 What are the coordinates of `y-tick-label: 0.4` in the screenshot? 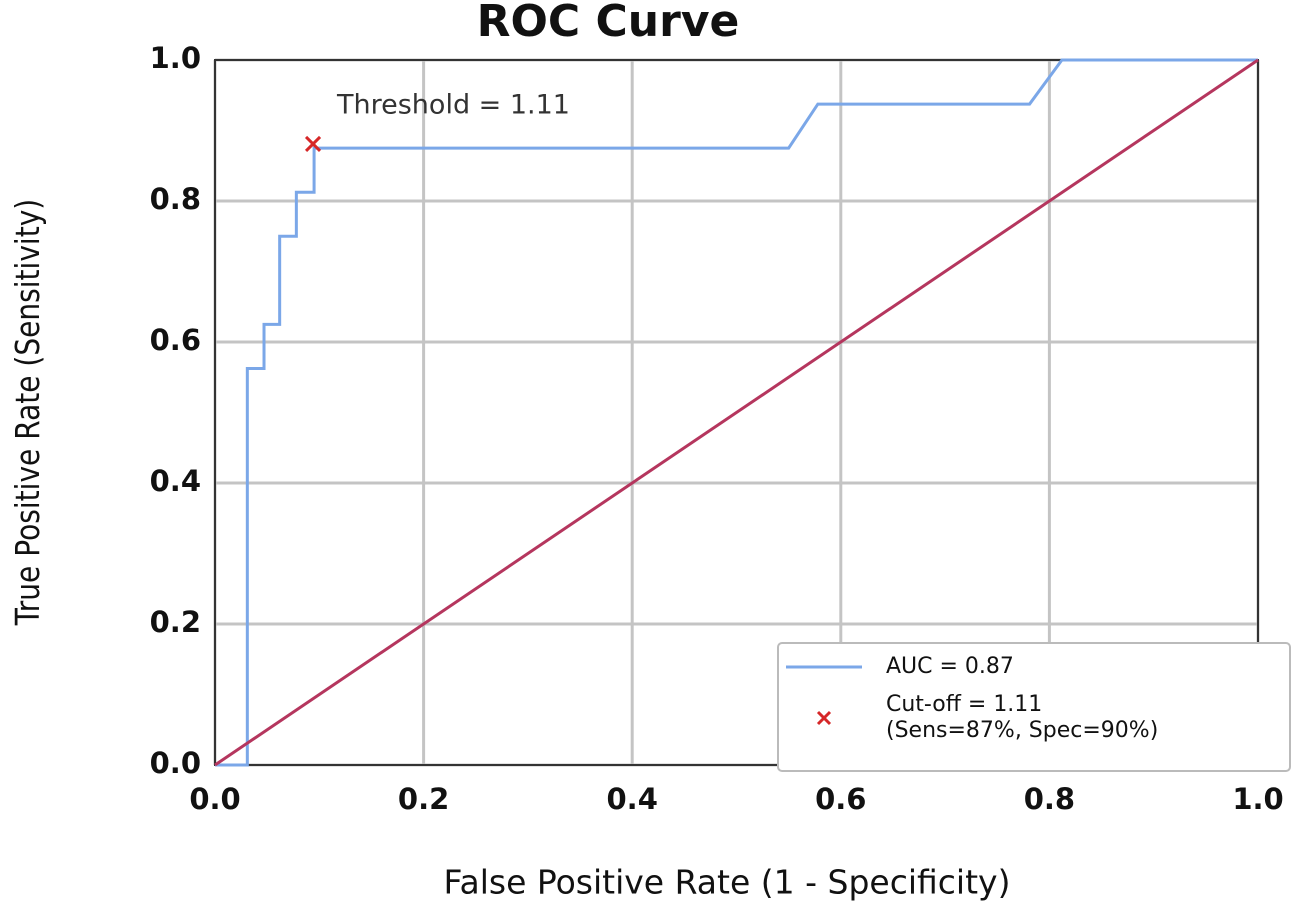 It's located at (175, 481).